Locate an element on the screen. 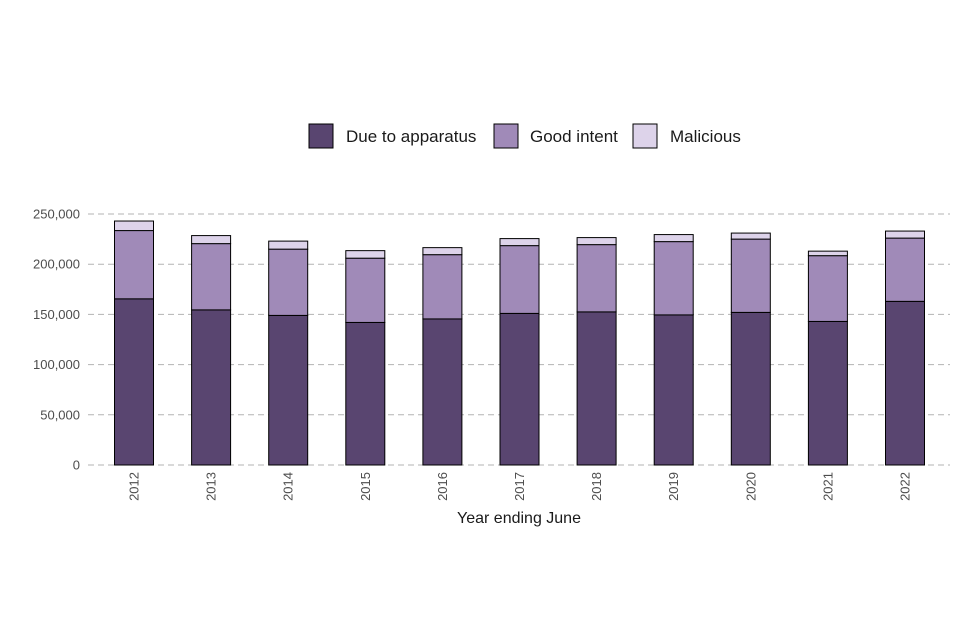 This screenshot has height=640, width=960. x-axis-title: Year ending June is located at coordinates (519, 518).